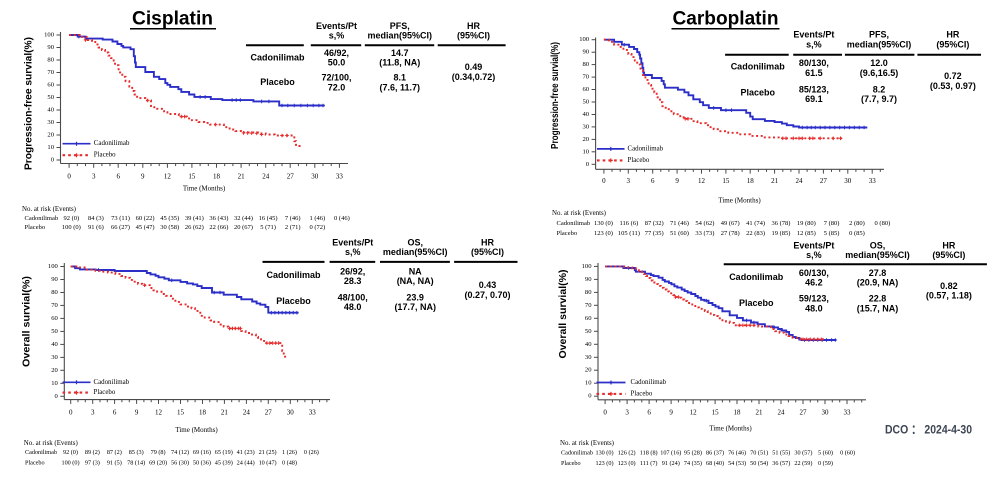  What do you see at coordinates (825, 463) in the screenshot?
I see `svg-text: 0 (59)` at bounding box center [825, 463].